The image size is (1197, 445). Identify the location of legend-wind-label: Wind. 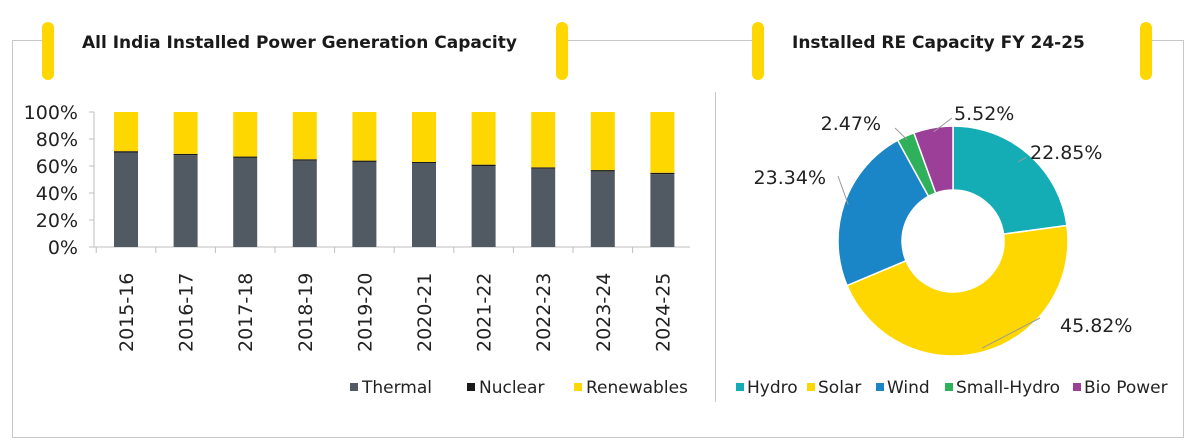
(908, 388).